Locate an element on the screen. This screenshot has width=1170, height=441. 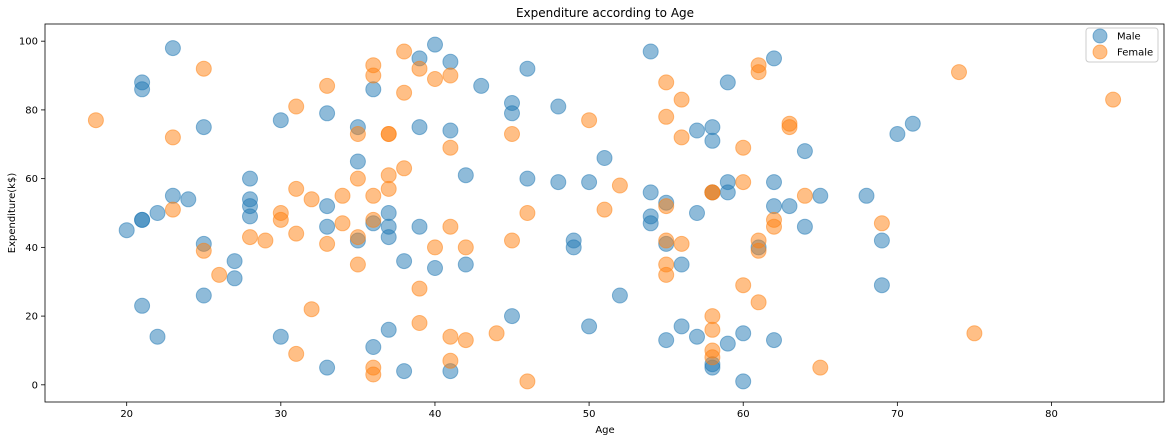
y-tick-label: 60 is located at coordinates (31, 179).